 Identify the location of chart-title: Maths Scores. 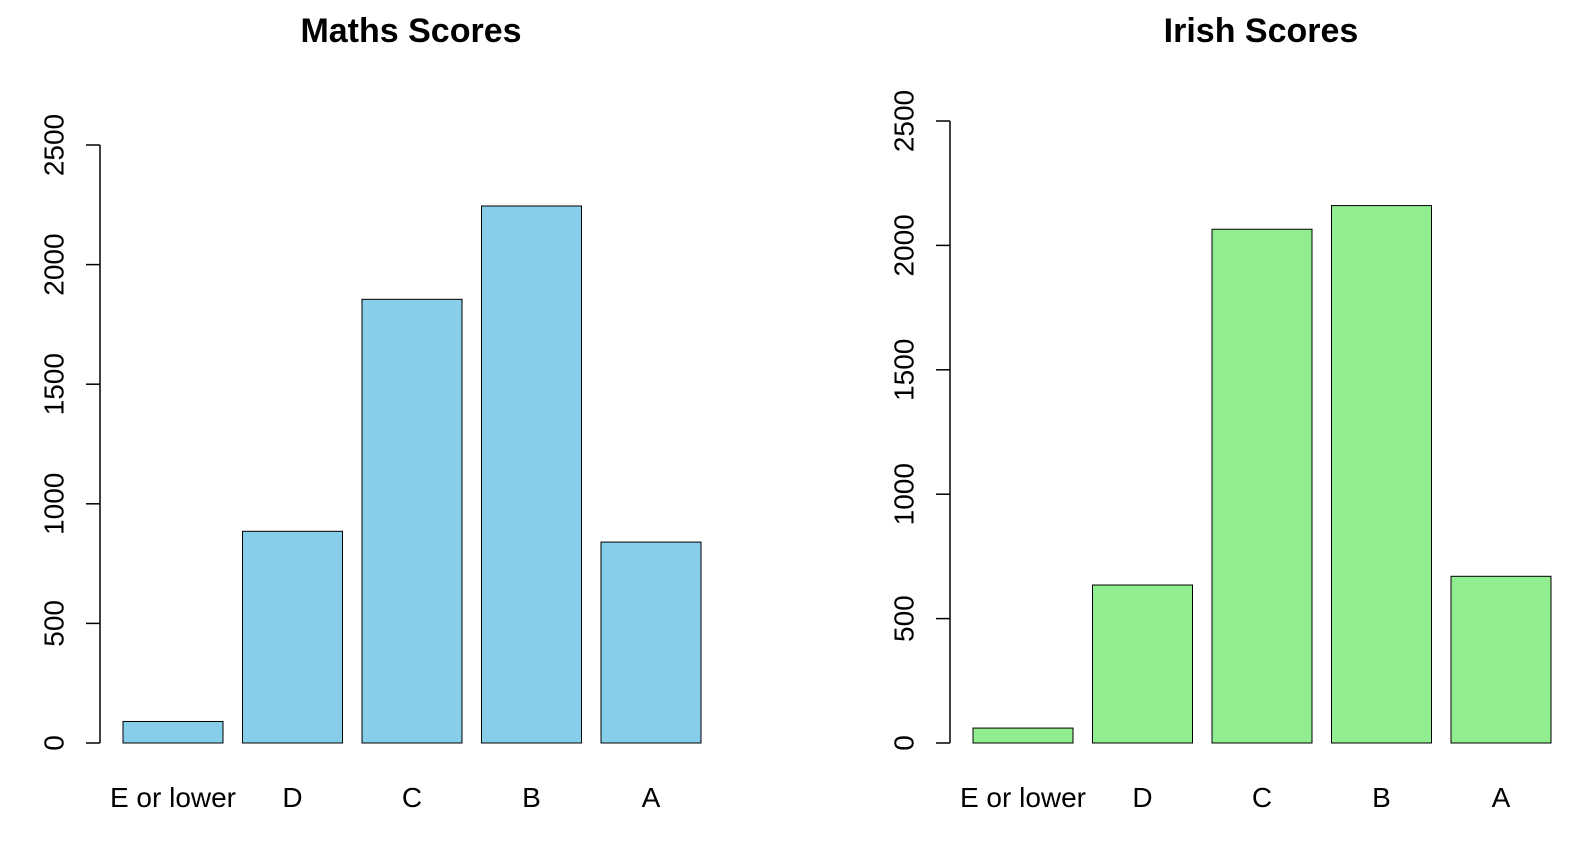
(410, 31).